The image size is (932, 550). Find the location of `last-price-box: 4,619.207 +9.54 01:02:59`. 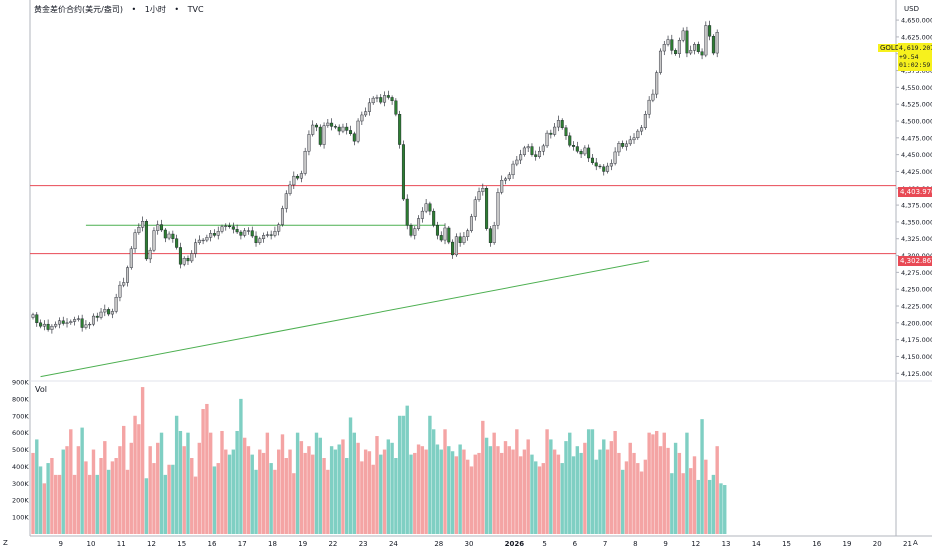

last-price-box: 4,619.207 +9.54 01:02:59 is located at coordinates (915, 57).